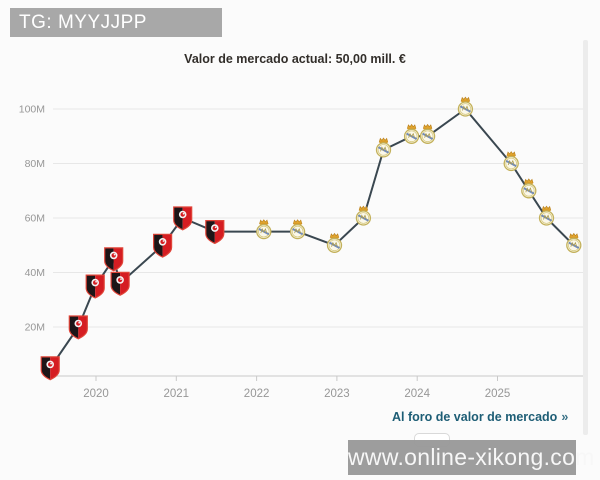 The image size is (600, 480). What do you see at coordinates (257, 394) in the screenshot?
I see `x-axis-label: 2022` at bounding box center [257, 394].